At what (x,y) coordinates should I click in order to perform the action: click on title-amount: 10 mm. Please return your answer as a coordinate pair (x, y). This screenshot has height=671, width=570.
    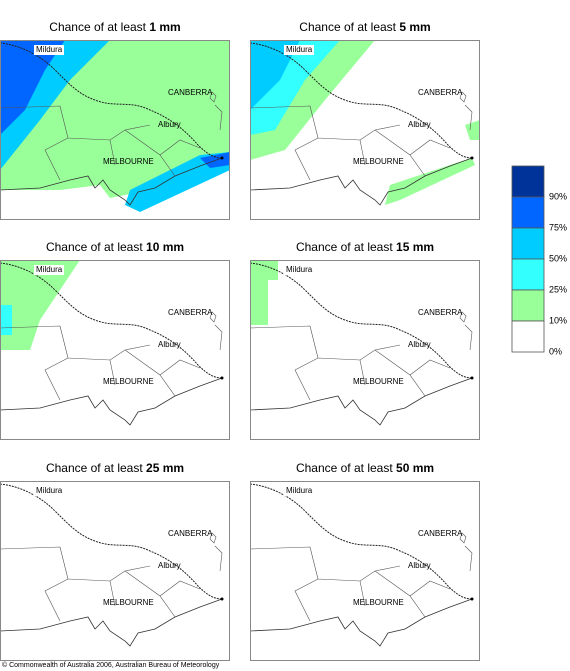
    Looking at the image, I should click on (165, 247).